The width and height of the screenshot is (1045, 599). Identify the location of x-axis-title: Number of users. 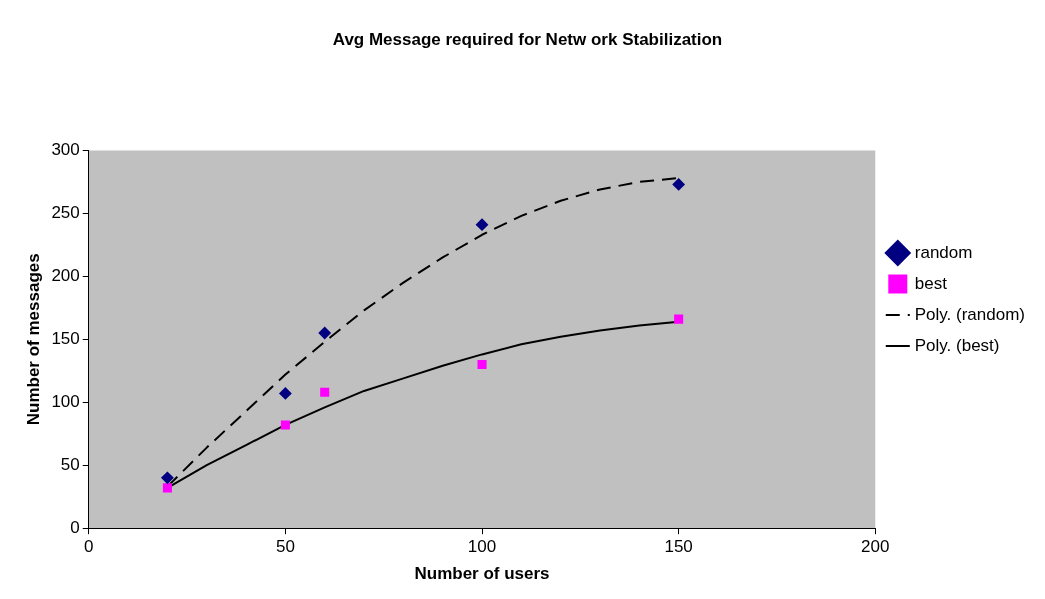
(482, 574).